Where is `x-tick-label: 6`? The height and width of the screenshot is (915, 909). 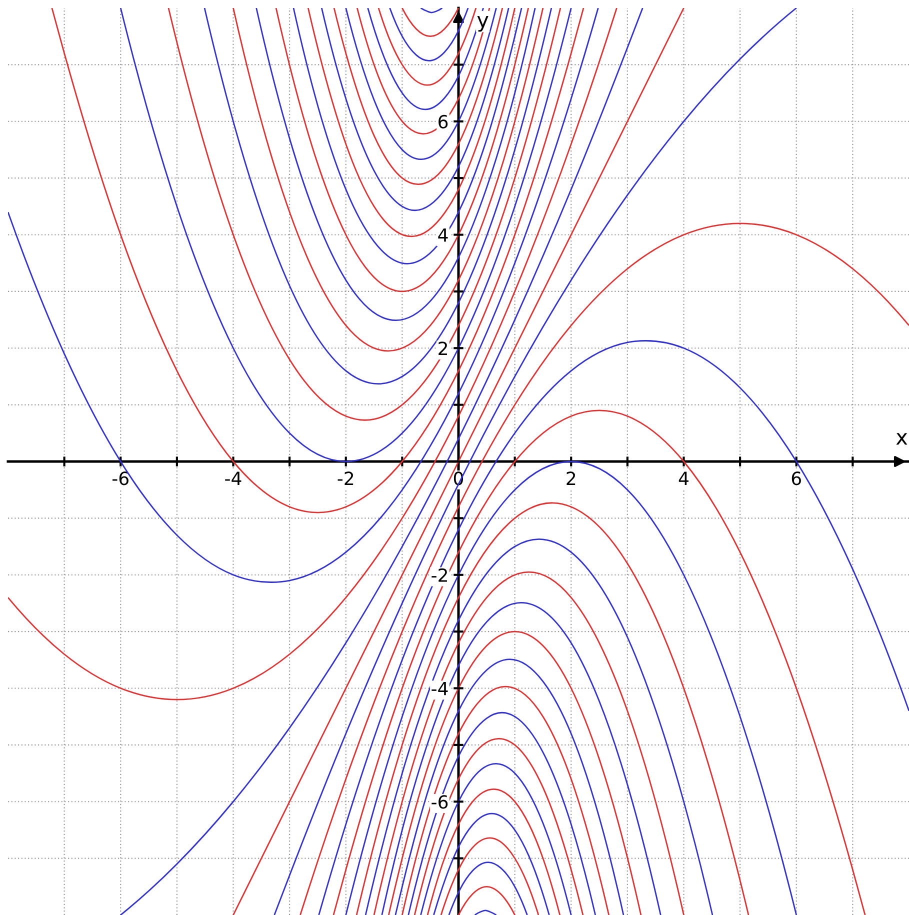
x-tick-label: 6 is located at coordinates (796, 479).